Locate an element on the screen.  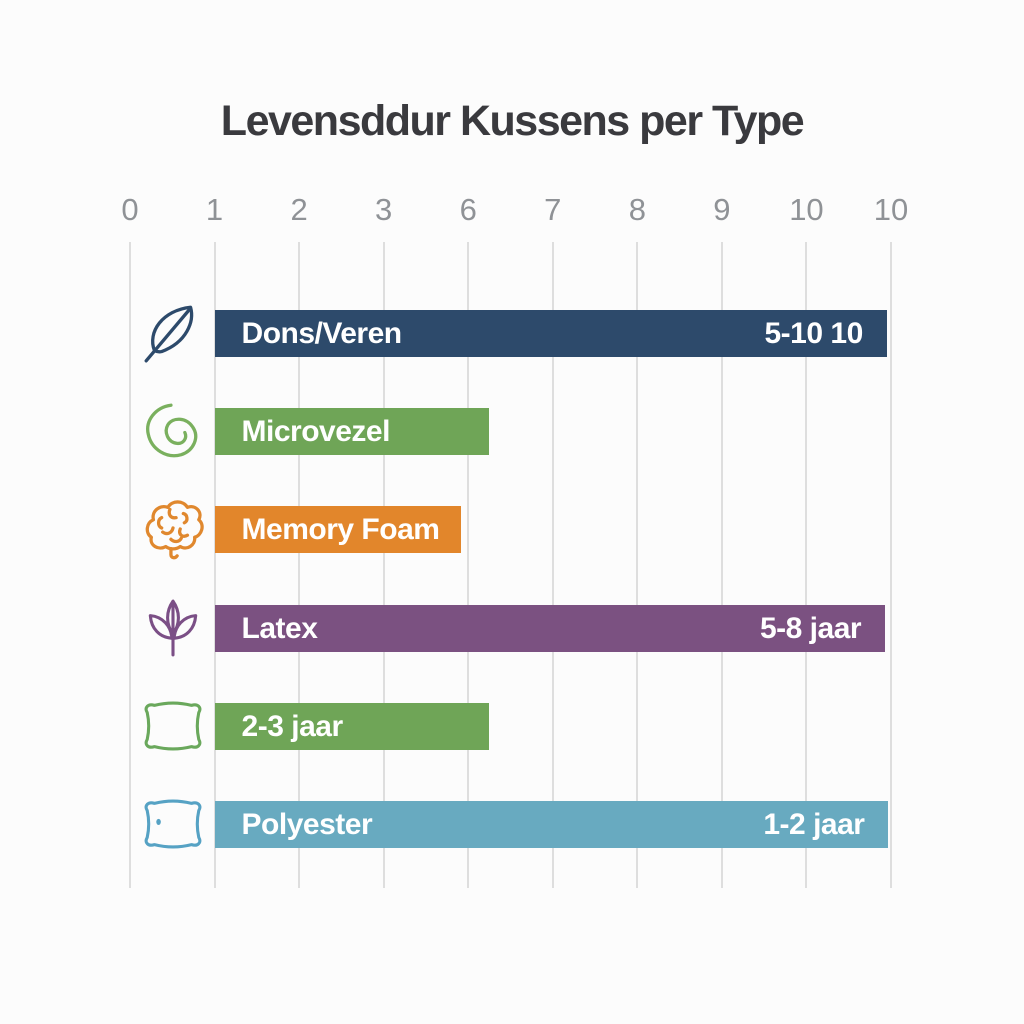
x-tick-label: 7 is located at coordinates (553, 209).